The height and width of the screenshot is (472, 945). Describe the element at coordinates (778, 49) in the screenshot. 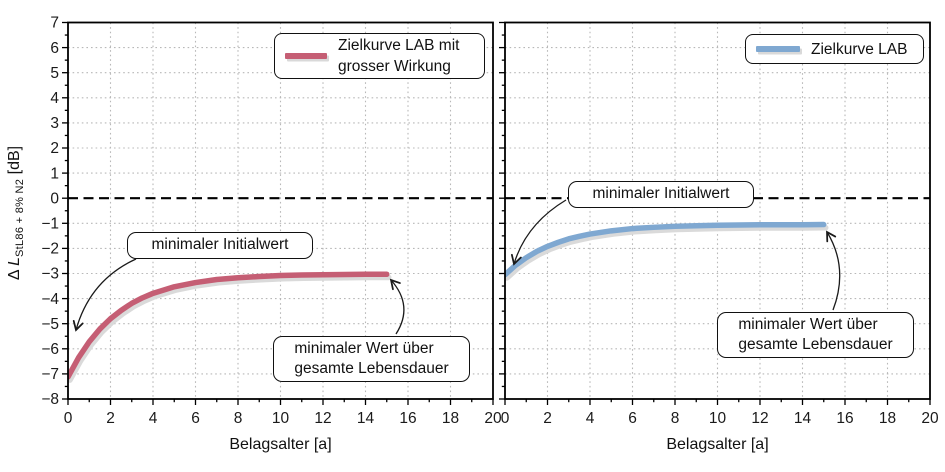

I see `legend-right-line-sample` at that location.